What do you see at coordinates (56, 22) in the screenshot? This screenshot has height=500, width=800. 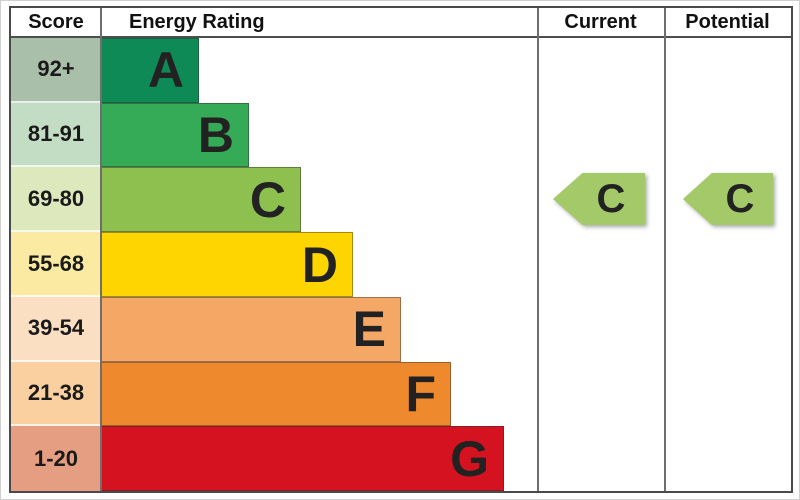 I see `header-score: Score` at bounding box center [56, 22].